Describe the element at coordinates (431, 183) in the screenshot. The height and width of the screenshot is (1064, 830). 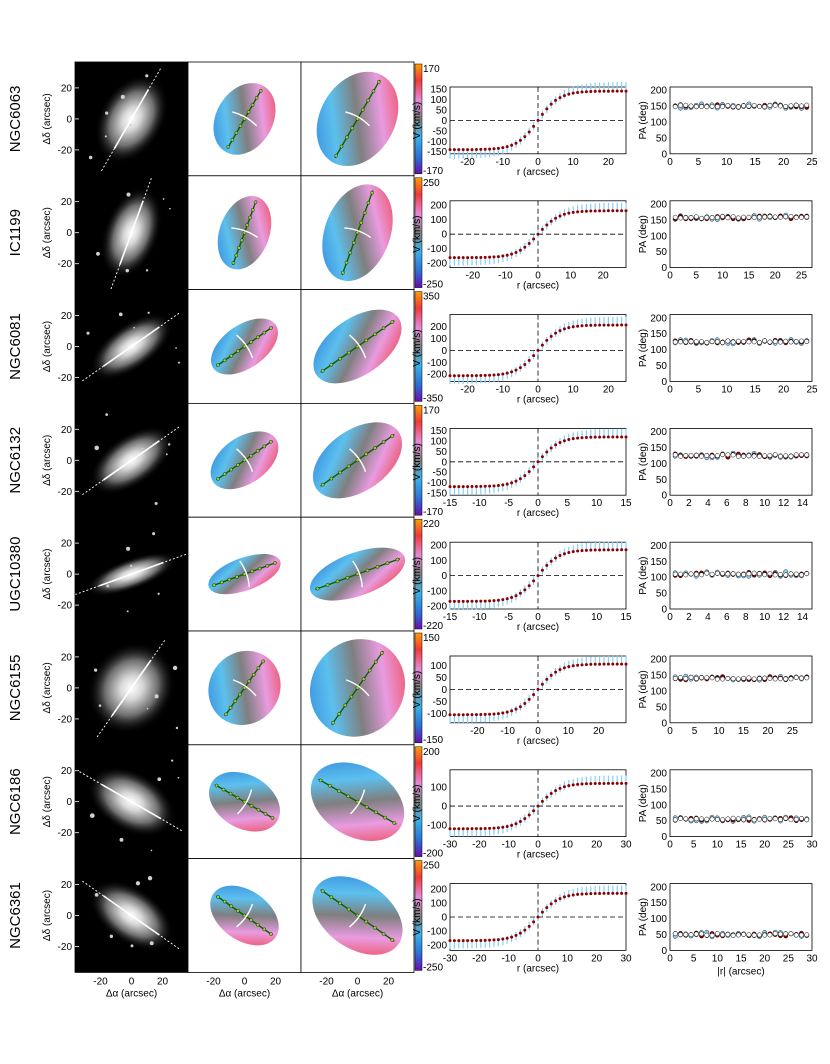
I see `colorbar-max-label: 250` at that location.